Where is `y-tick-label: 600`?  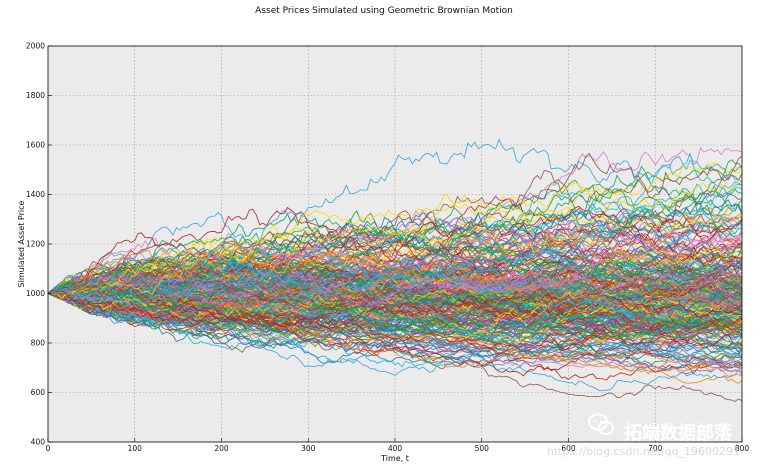
y-tick-label: 600 is located at coordinates (38, 392).